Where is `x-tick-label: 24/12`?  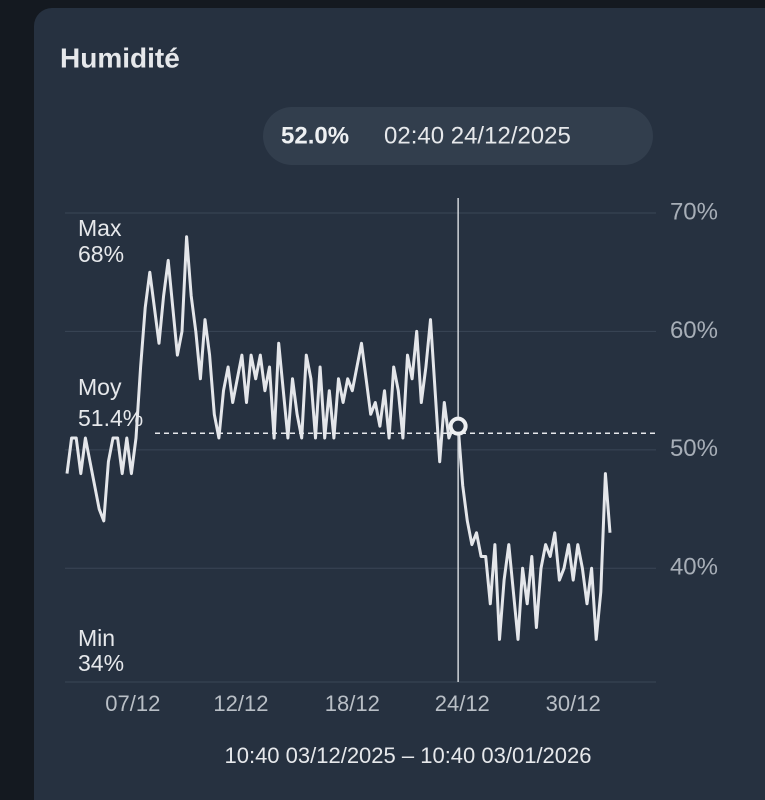
x-tick-label: 24/12 is located at coordinates (462, 703).